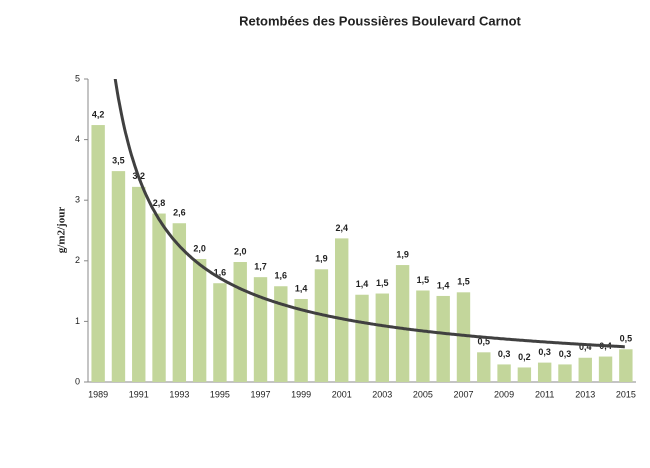 The width and height of the screenshot is (650, 468). Describe the element at coordinates (382, 394) in the screenshot. I see `x-tick-label: 2003` at that location.